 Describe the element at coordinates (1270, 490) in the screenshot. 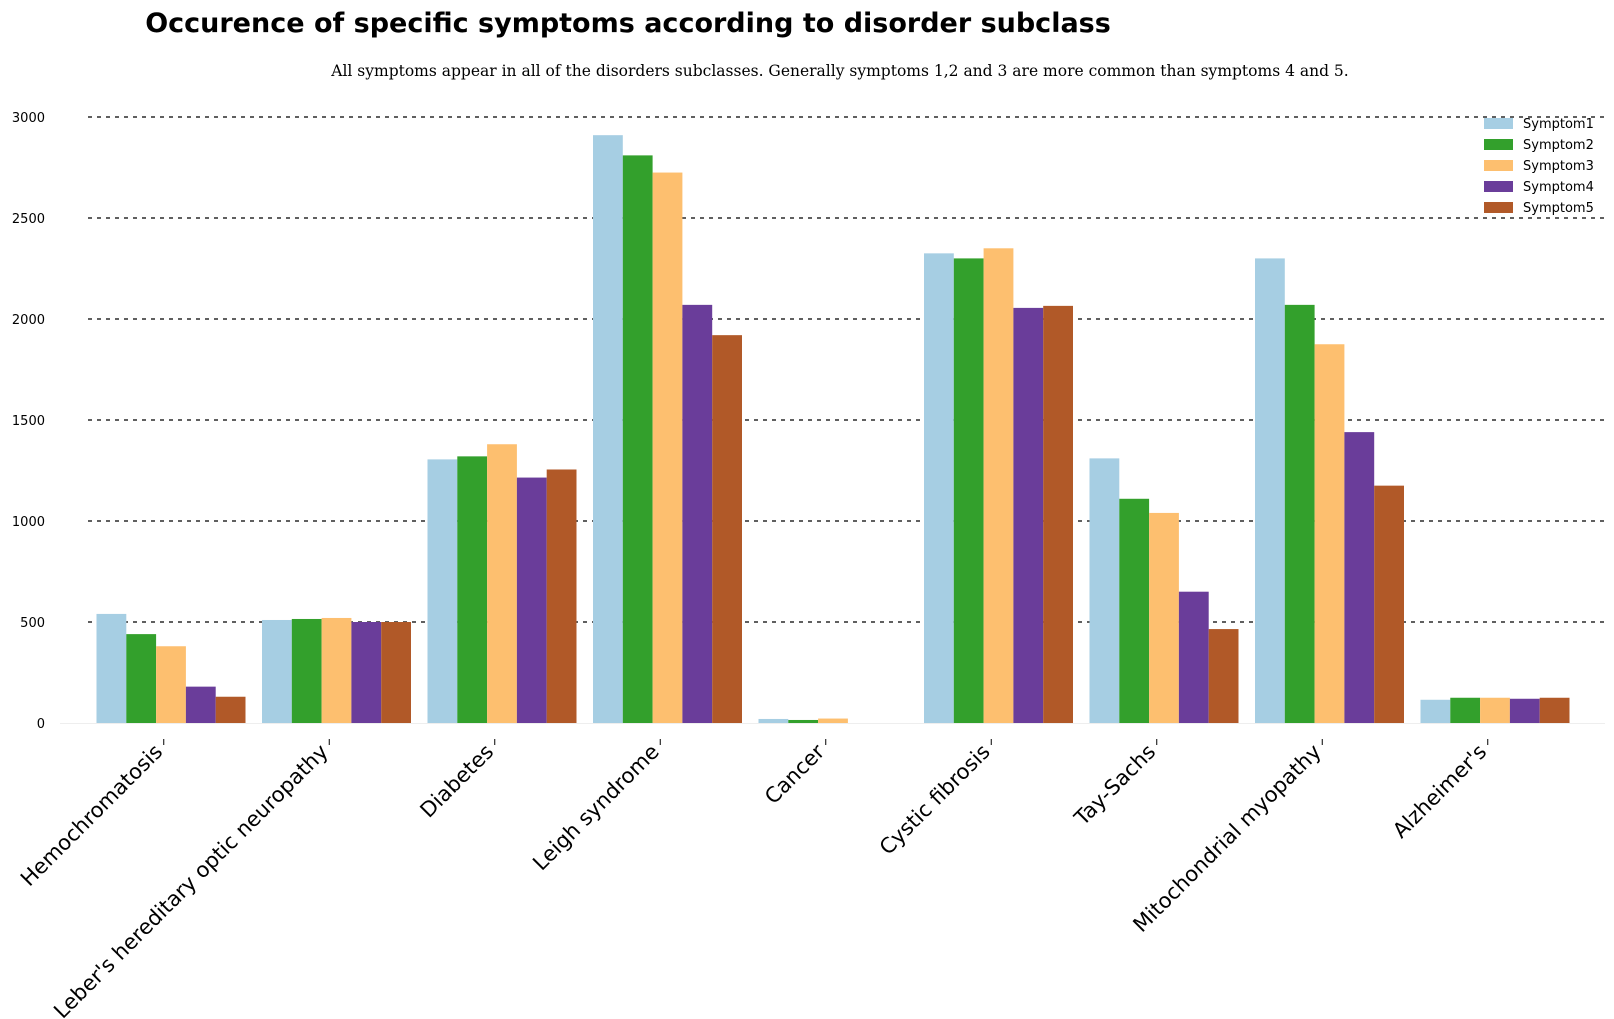

I see `bar-symptom1-mitochondrial-myopathy` at that location.